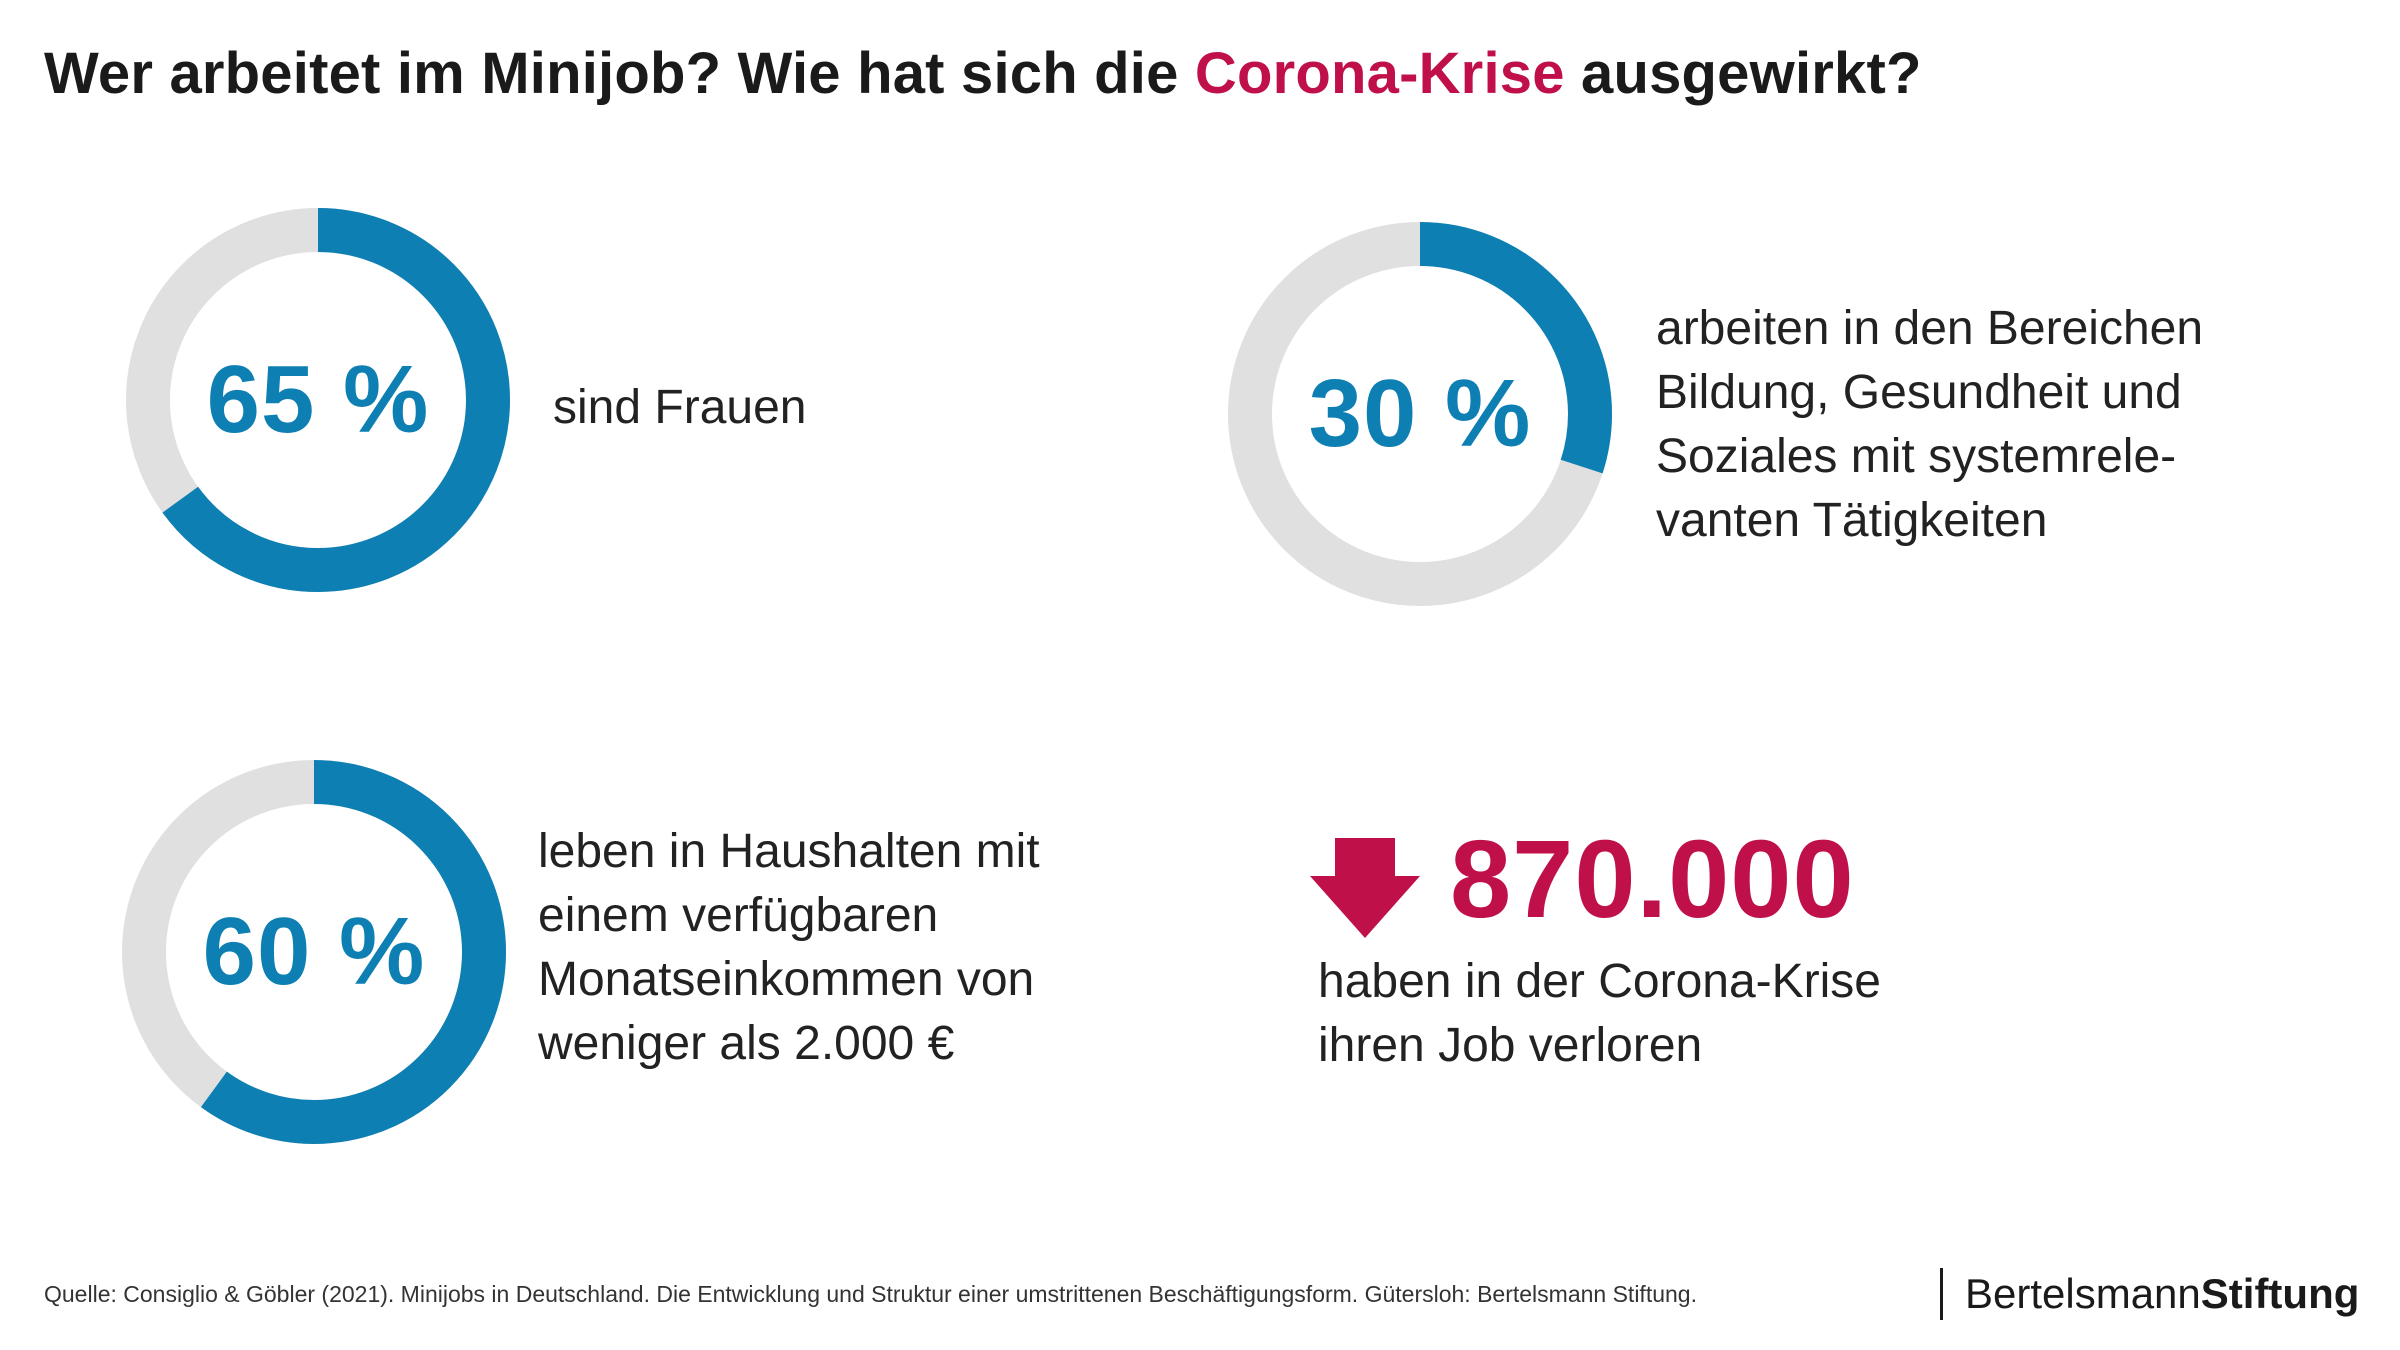 The image size is (2400, 1350). I want to click on brand-divider, so click(1941, 1294).